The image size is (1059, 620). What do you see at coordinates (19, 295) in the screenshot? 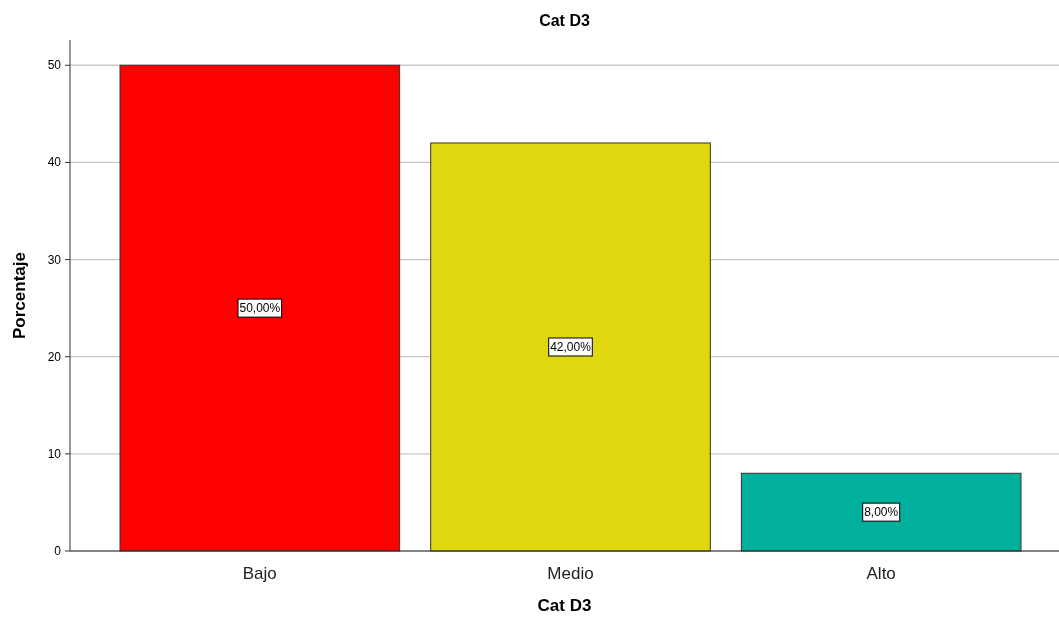
I see `y-axis-title: Porcentaje` at bounding box center [19, 295].